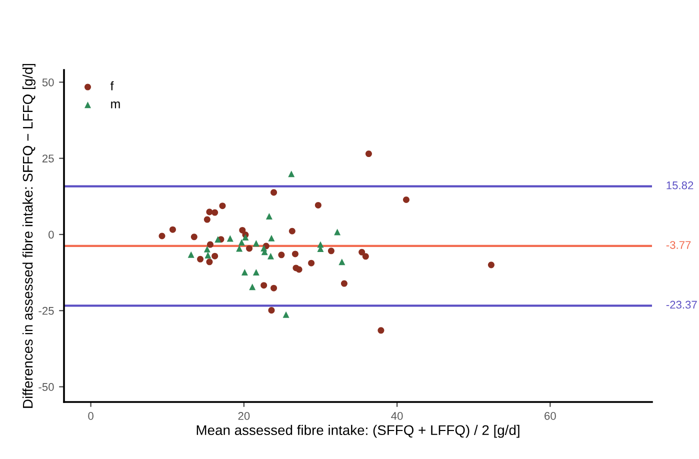  What do you see at coordinates (48, 158) in the screenshot?
I see `y-tick-label: 25` at bounding box center [48, 158].